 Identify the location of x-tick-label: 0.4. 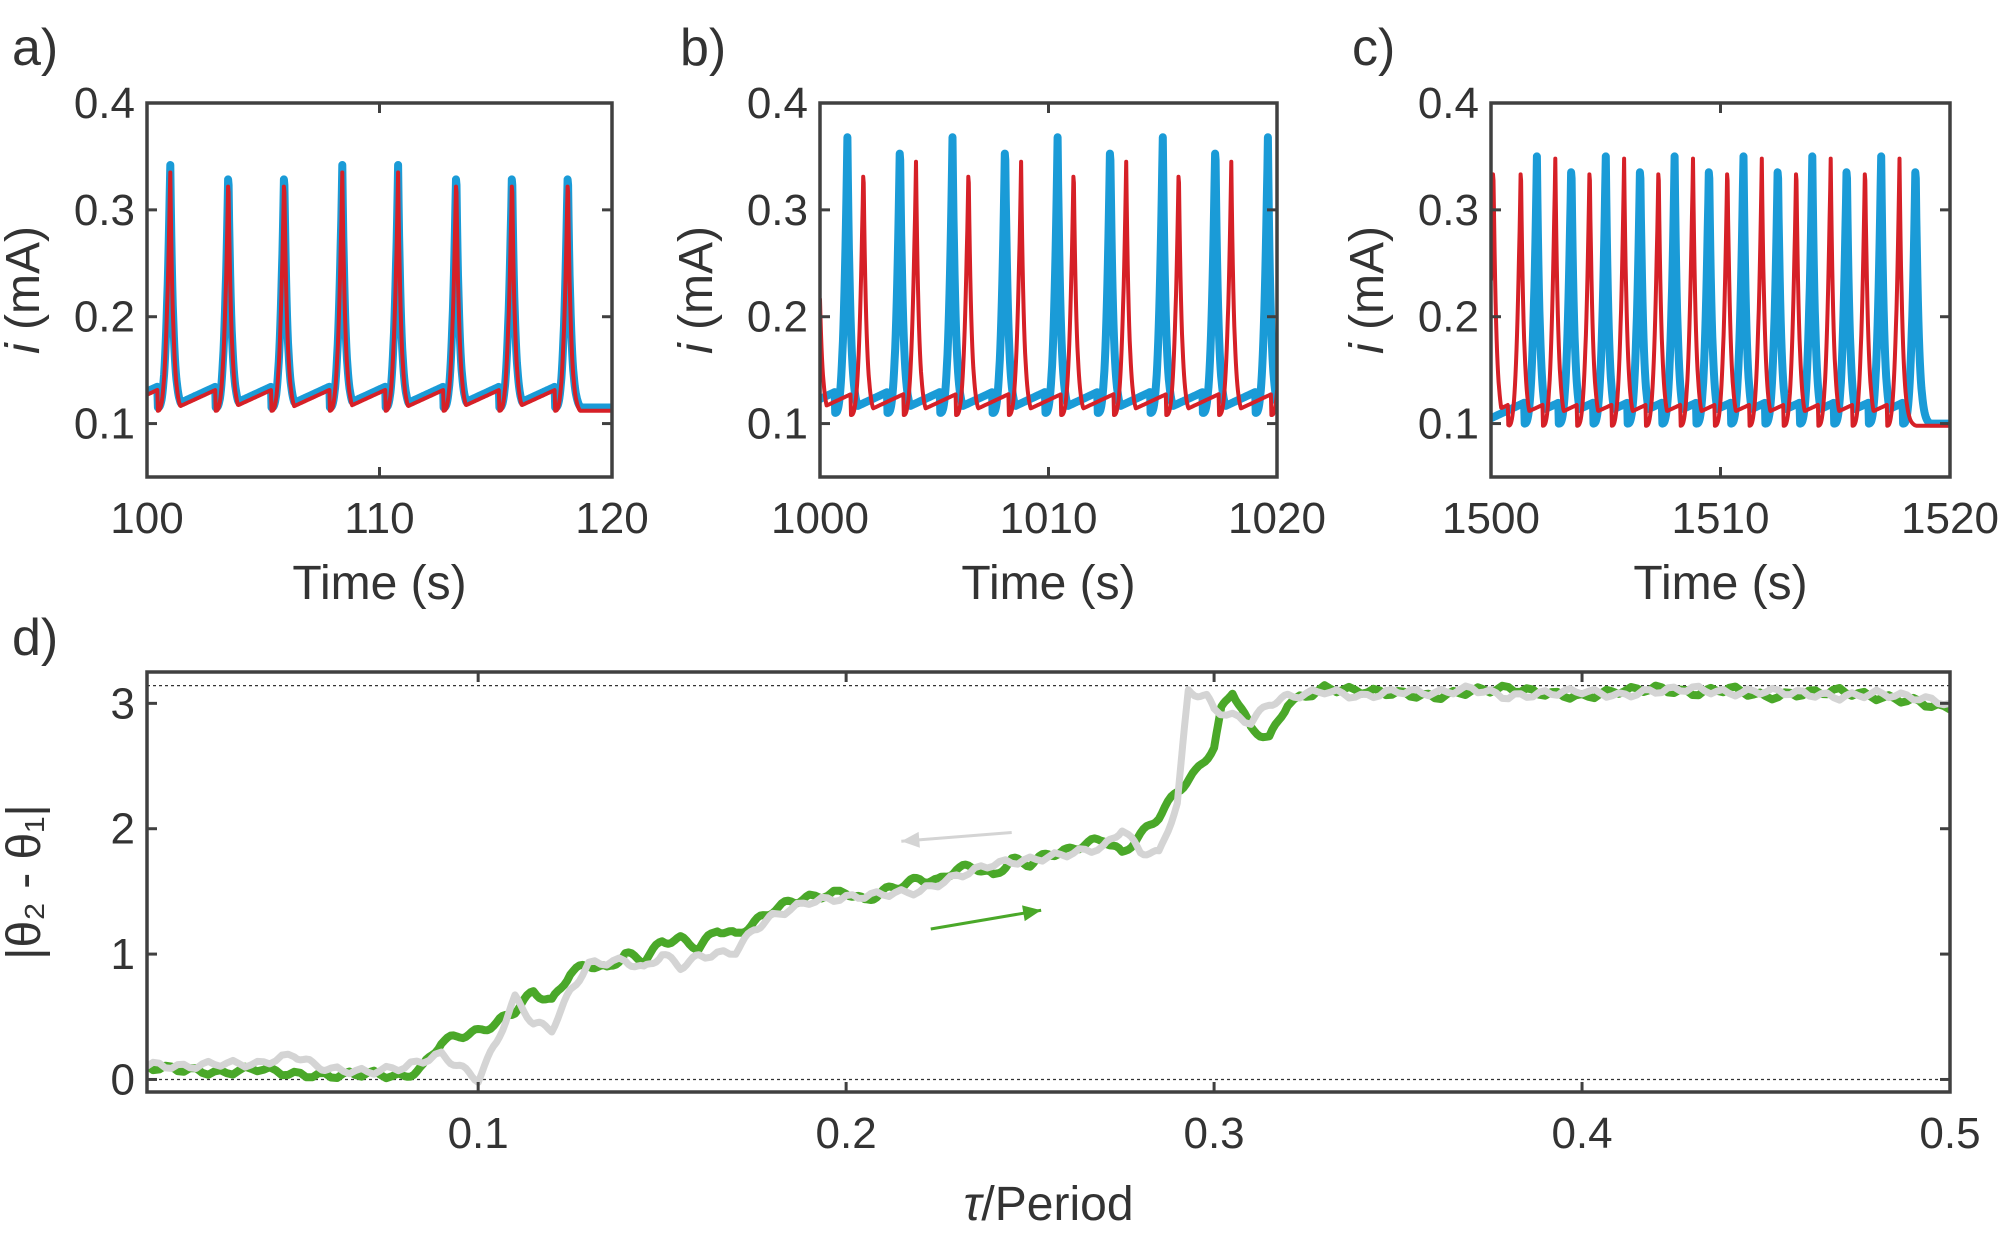
(1581, 1133).